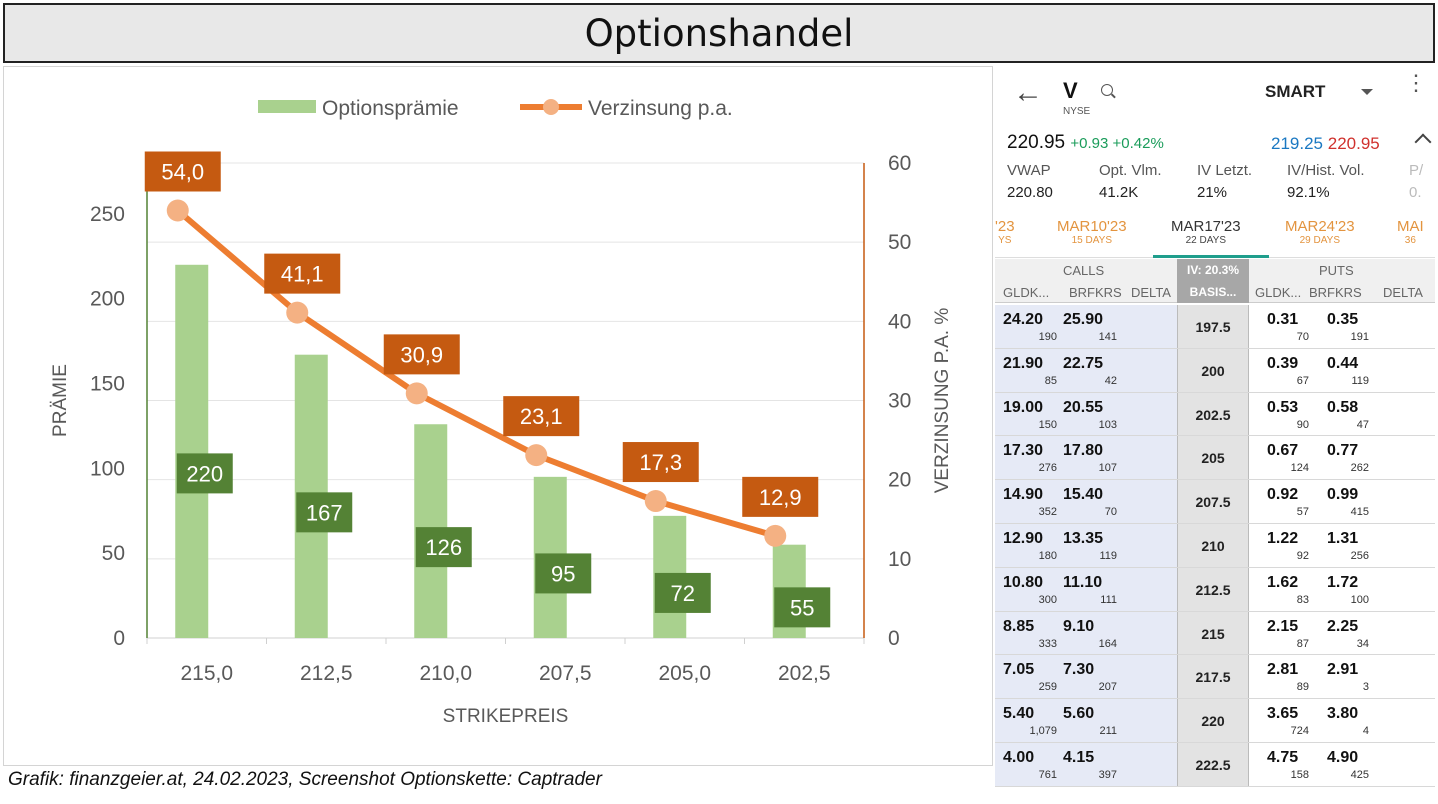 This screenshot has width=1438, height=804. What do you see at coordinates (565, 673) in the screenshot?
I see `x-tick-label: 207,5` at bounding box center [565, 673].